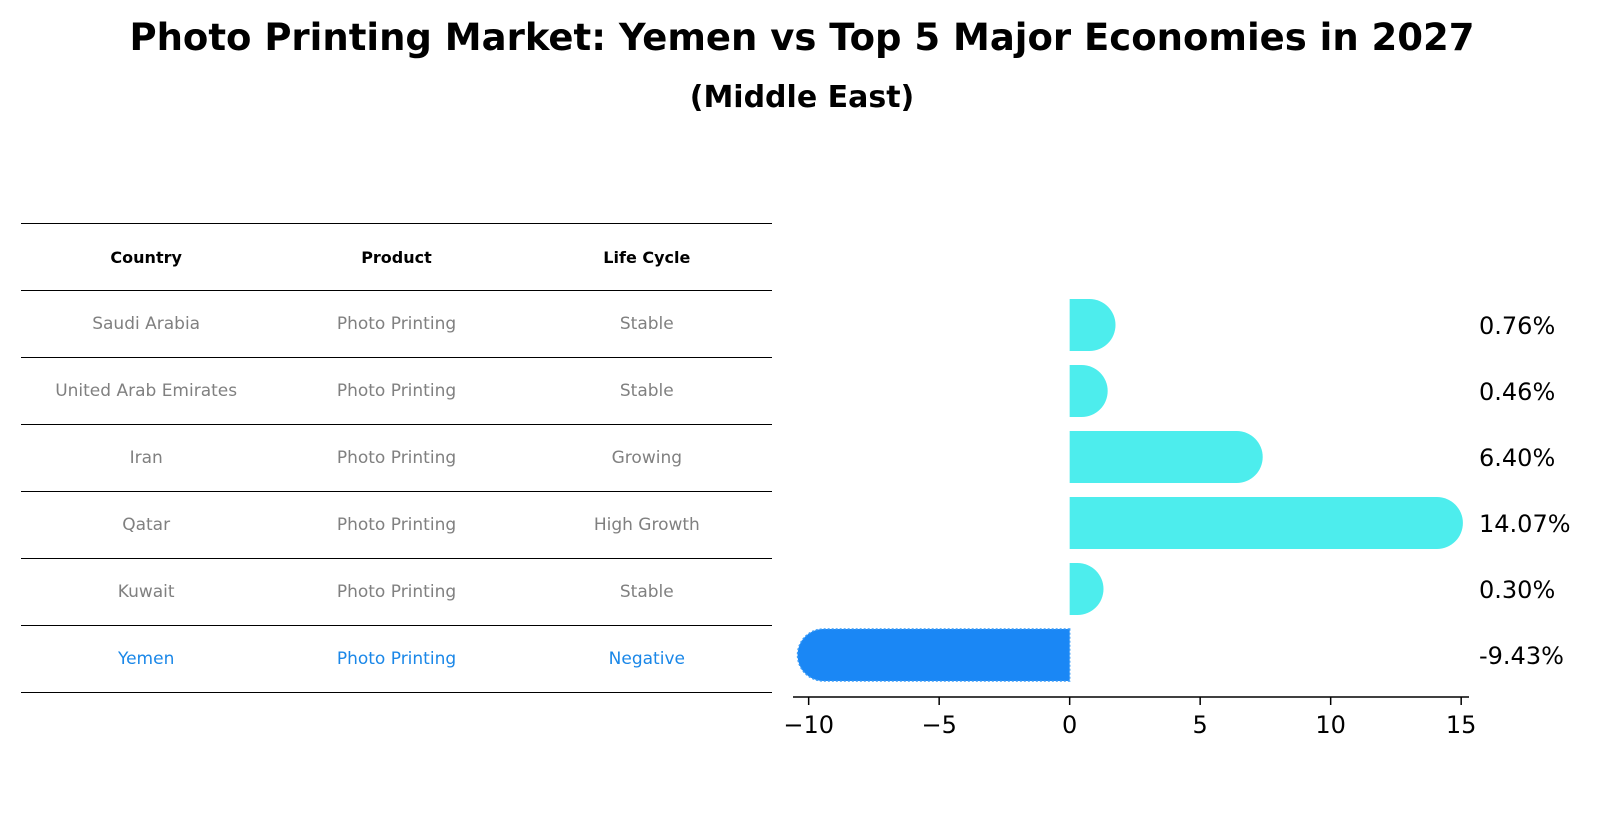 The height and width of the screenshot is (823, 1604). I want to click on data-label: 14.07%, so click(1525, 524).